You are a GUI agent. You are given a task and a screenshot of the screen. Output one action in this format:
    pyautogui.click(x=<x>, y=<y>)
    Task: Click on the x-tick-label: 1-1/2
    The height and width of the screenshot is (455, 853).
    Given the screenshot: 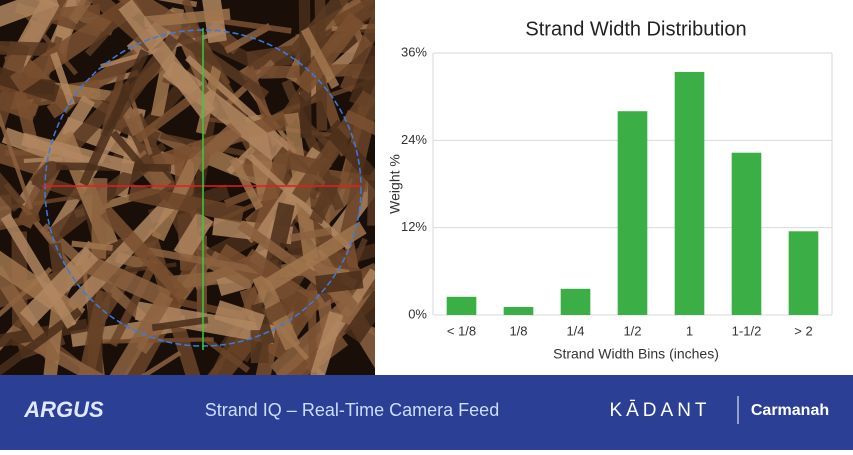 What is the action you would take?
    pyautogui.click(x=747, y=330)
    